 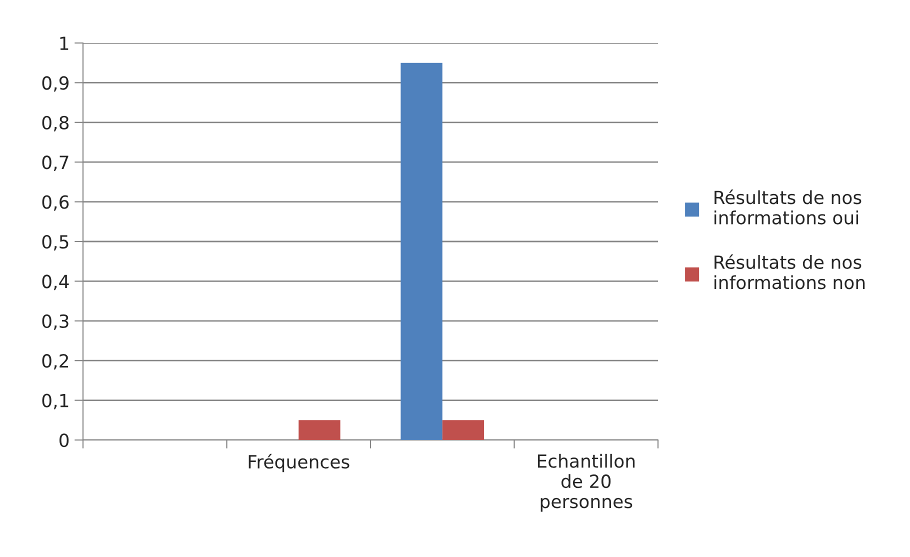 What do you see at coordinates (55, 164) in the screenshot?
I see `y-tick-label: 0,7` at bounding box center [55, 164].